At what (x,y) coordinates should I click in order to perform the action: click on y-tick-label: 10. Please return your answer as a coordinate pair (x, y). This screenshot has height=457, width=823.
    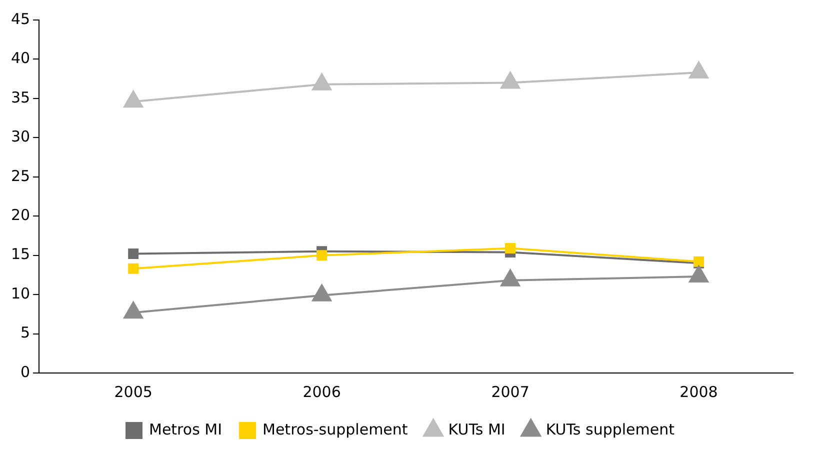
    Looking at the image, I should click on (20, 293).